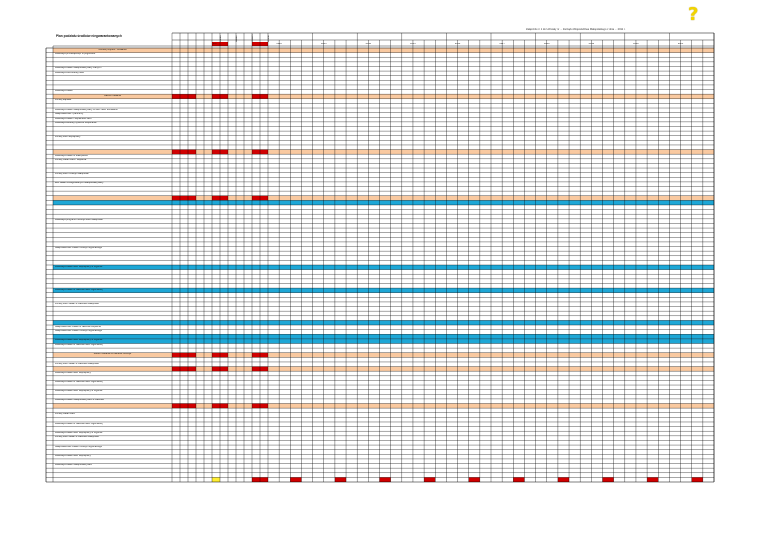 This screenshot has height=543, width=768. I want to click on year-header: 2018, so click(547, 43).